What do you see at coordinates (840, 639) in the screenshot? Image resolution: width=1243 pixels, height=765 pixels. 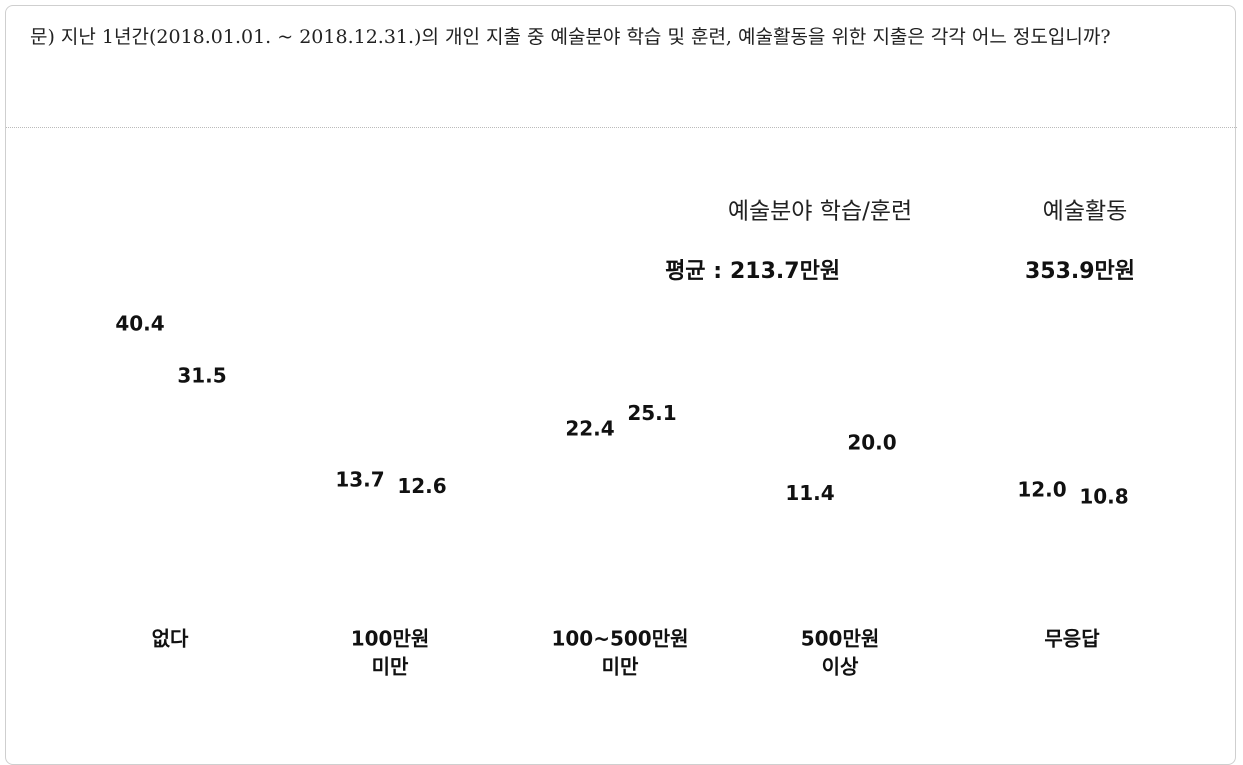 I see `x-tick-label: 500만원` at bounding box center [840, 639].